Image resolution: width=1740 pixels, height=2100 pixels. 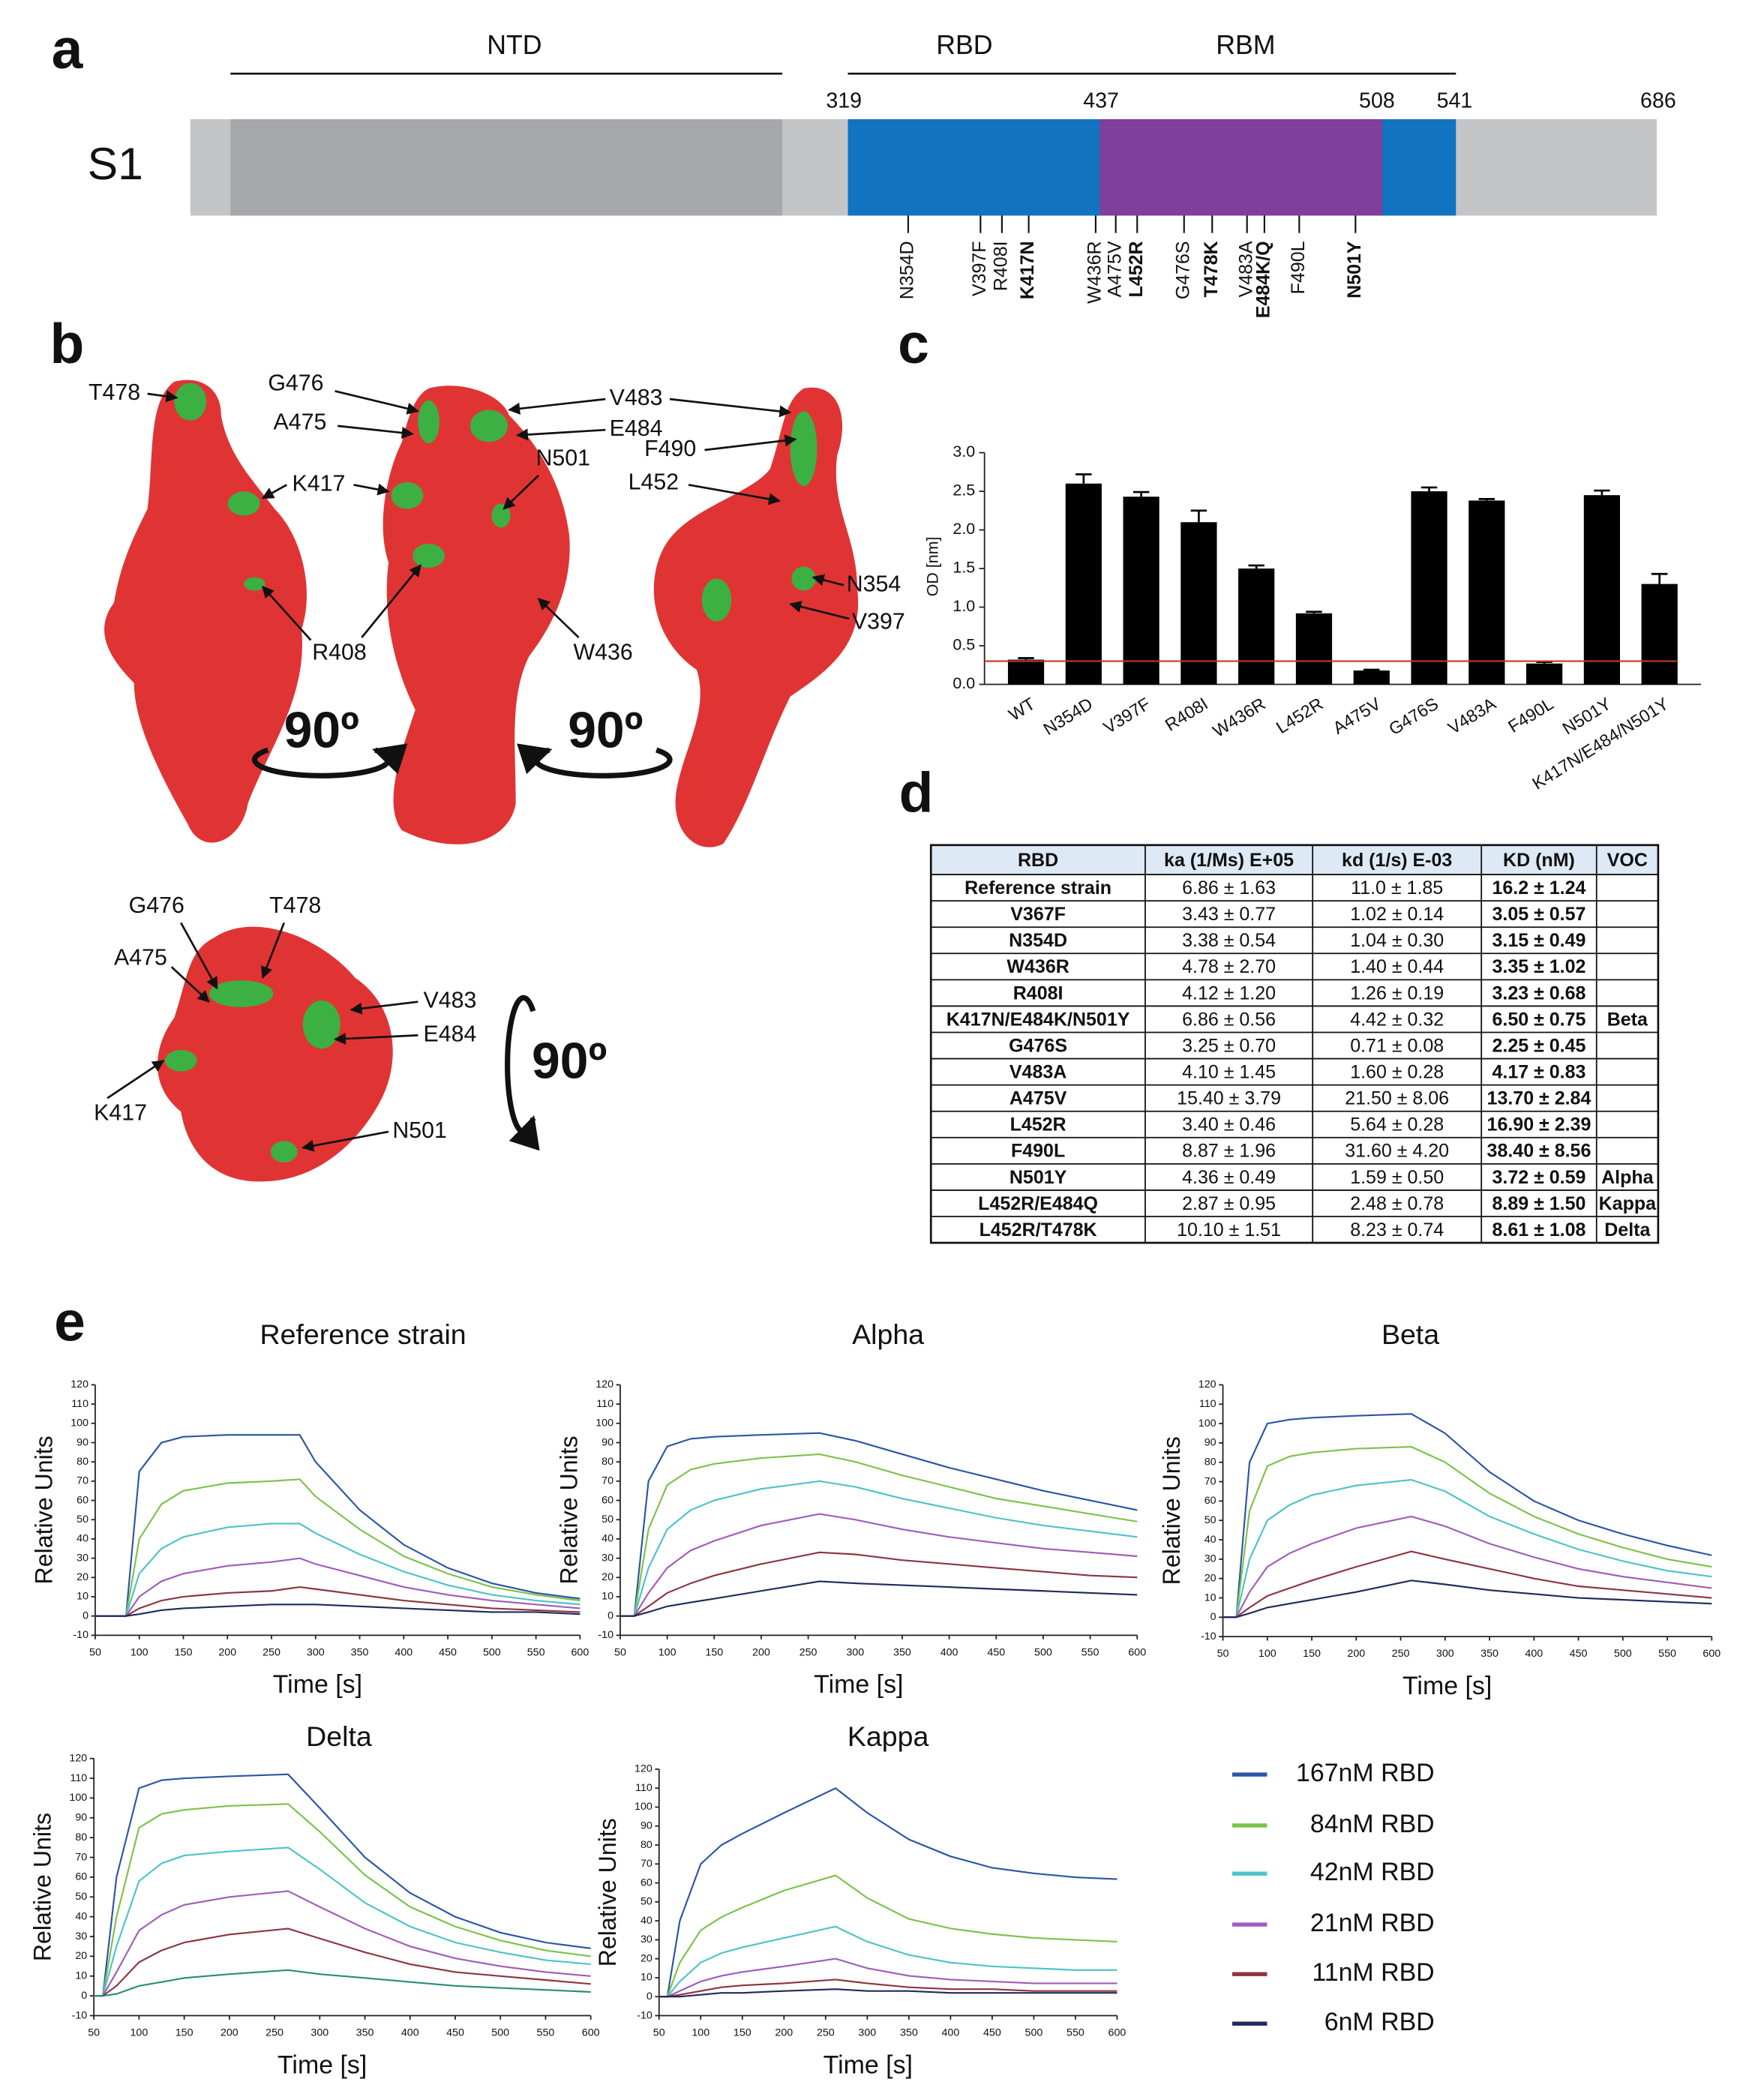 I want to click on y-tick-label: 80, so click(x=608, y=1462).